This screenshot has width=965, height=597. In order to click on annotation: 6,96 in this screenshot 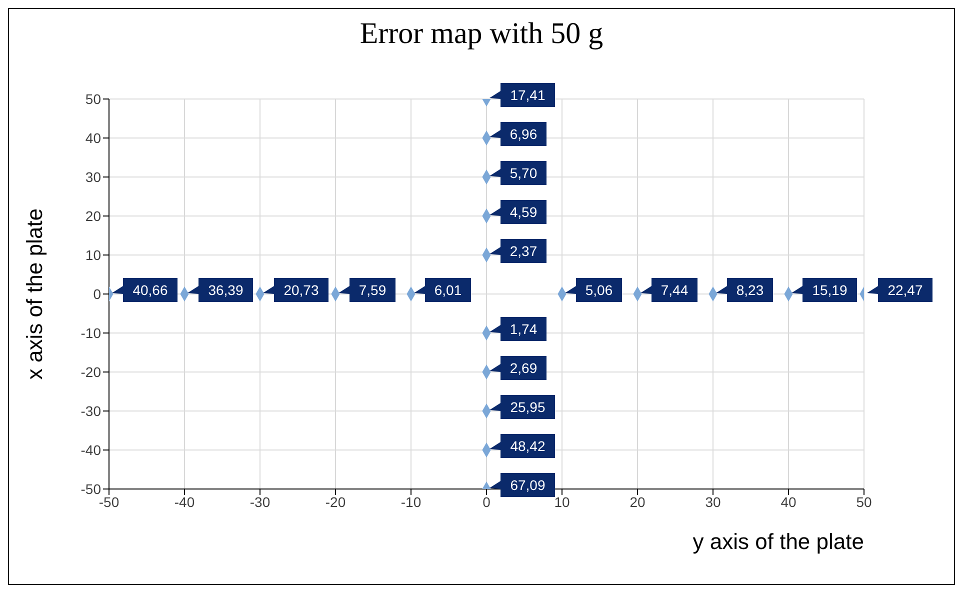, I will do `click(524, 134)`.